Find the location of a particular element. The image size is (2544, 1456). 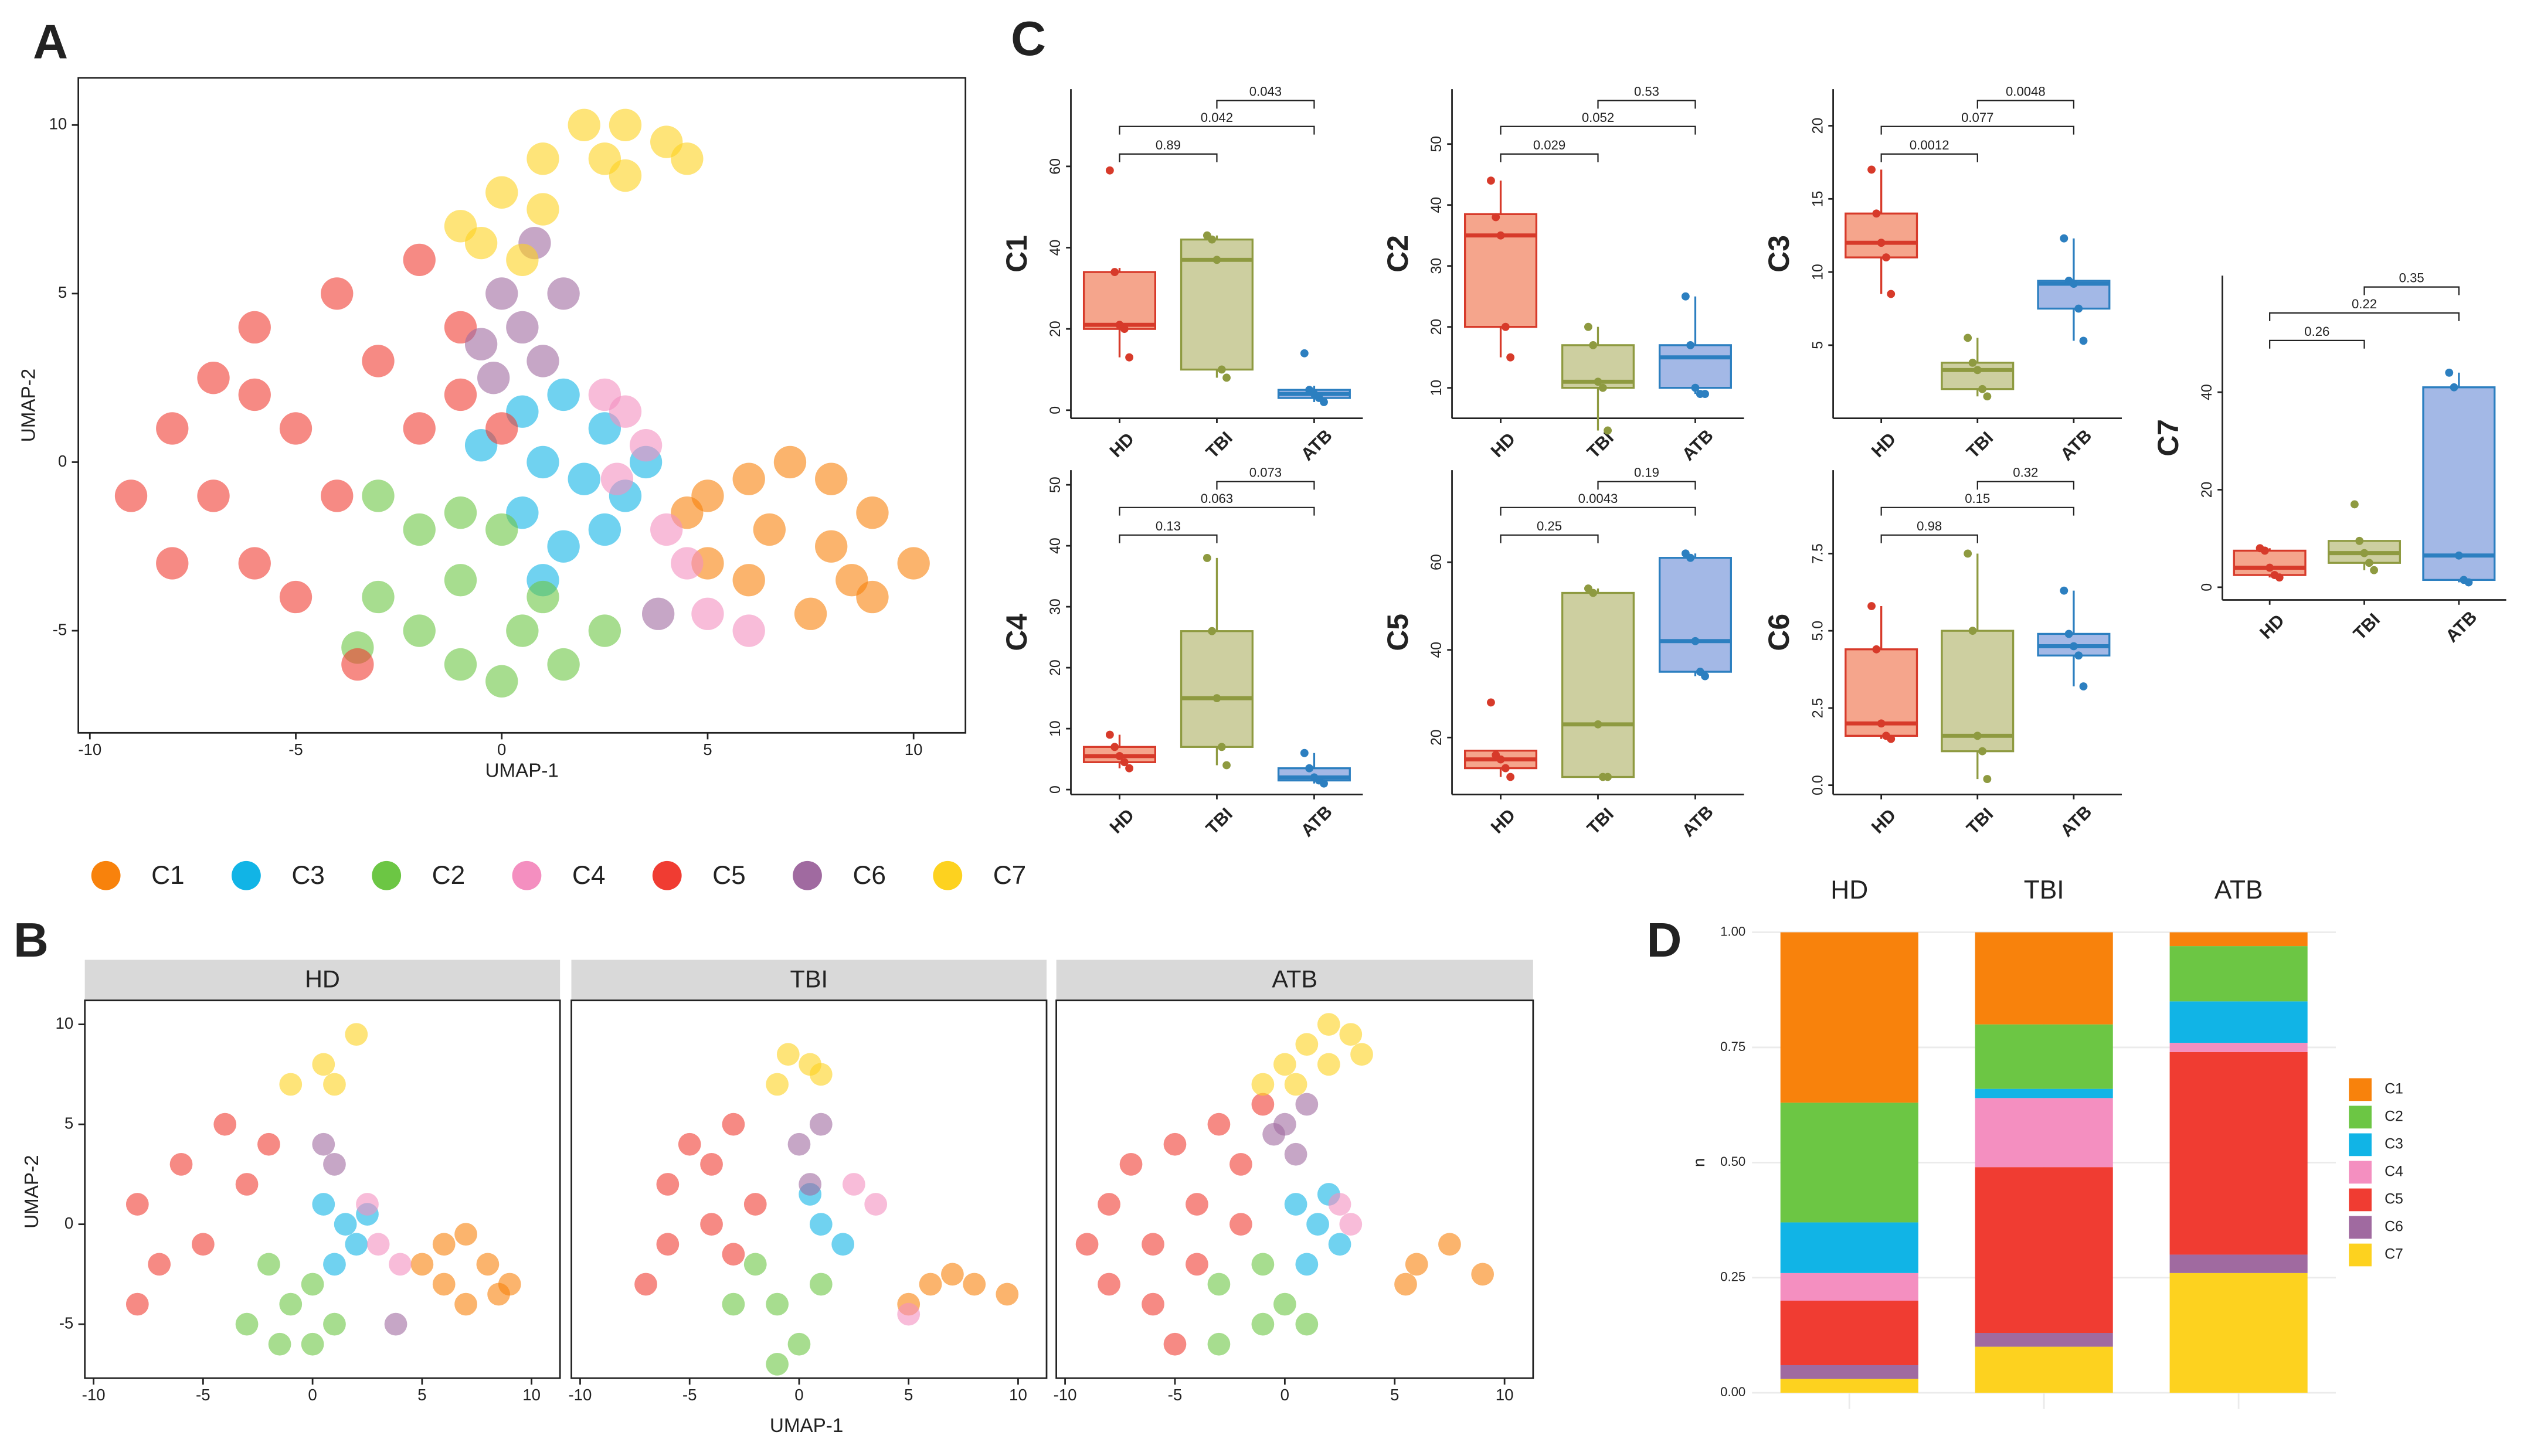

y-axis-label: n is located at coordinates (1699, 1162).